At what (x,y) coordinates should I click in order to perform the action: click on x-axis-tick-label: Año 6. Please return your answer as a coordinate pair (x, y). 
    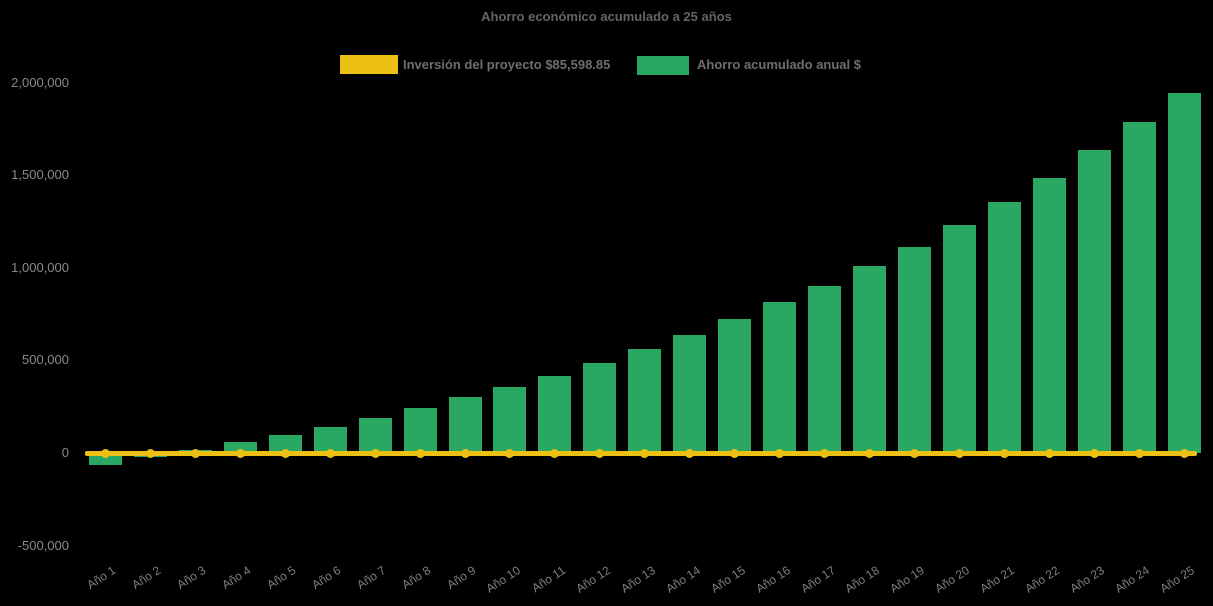
    Looking at the image, I should click on (326, 577).